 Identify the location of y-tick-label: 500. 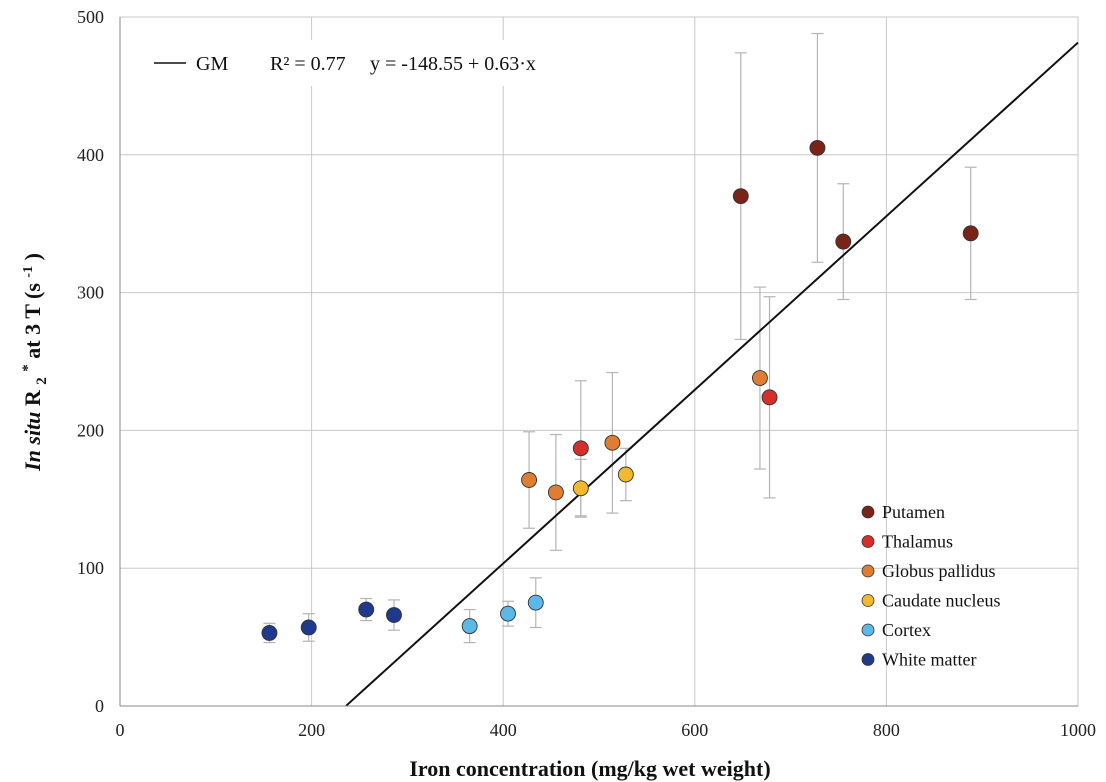
(90, 17).